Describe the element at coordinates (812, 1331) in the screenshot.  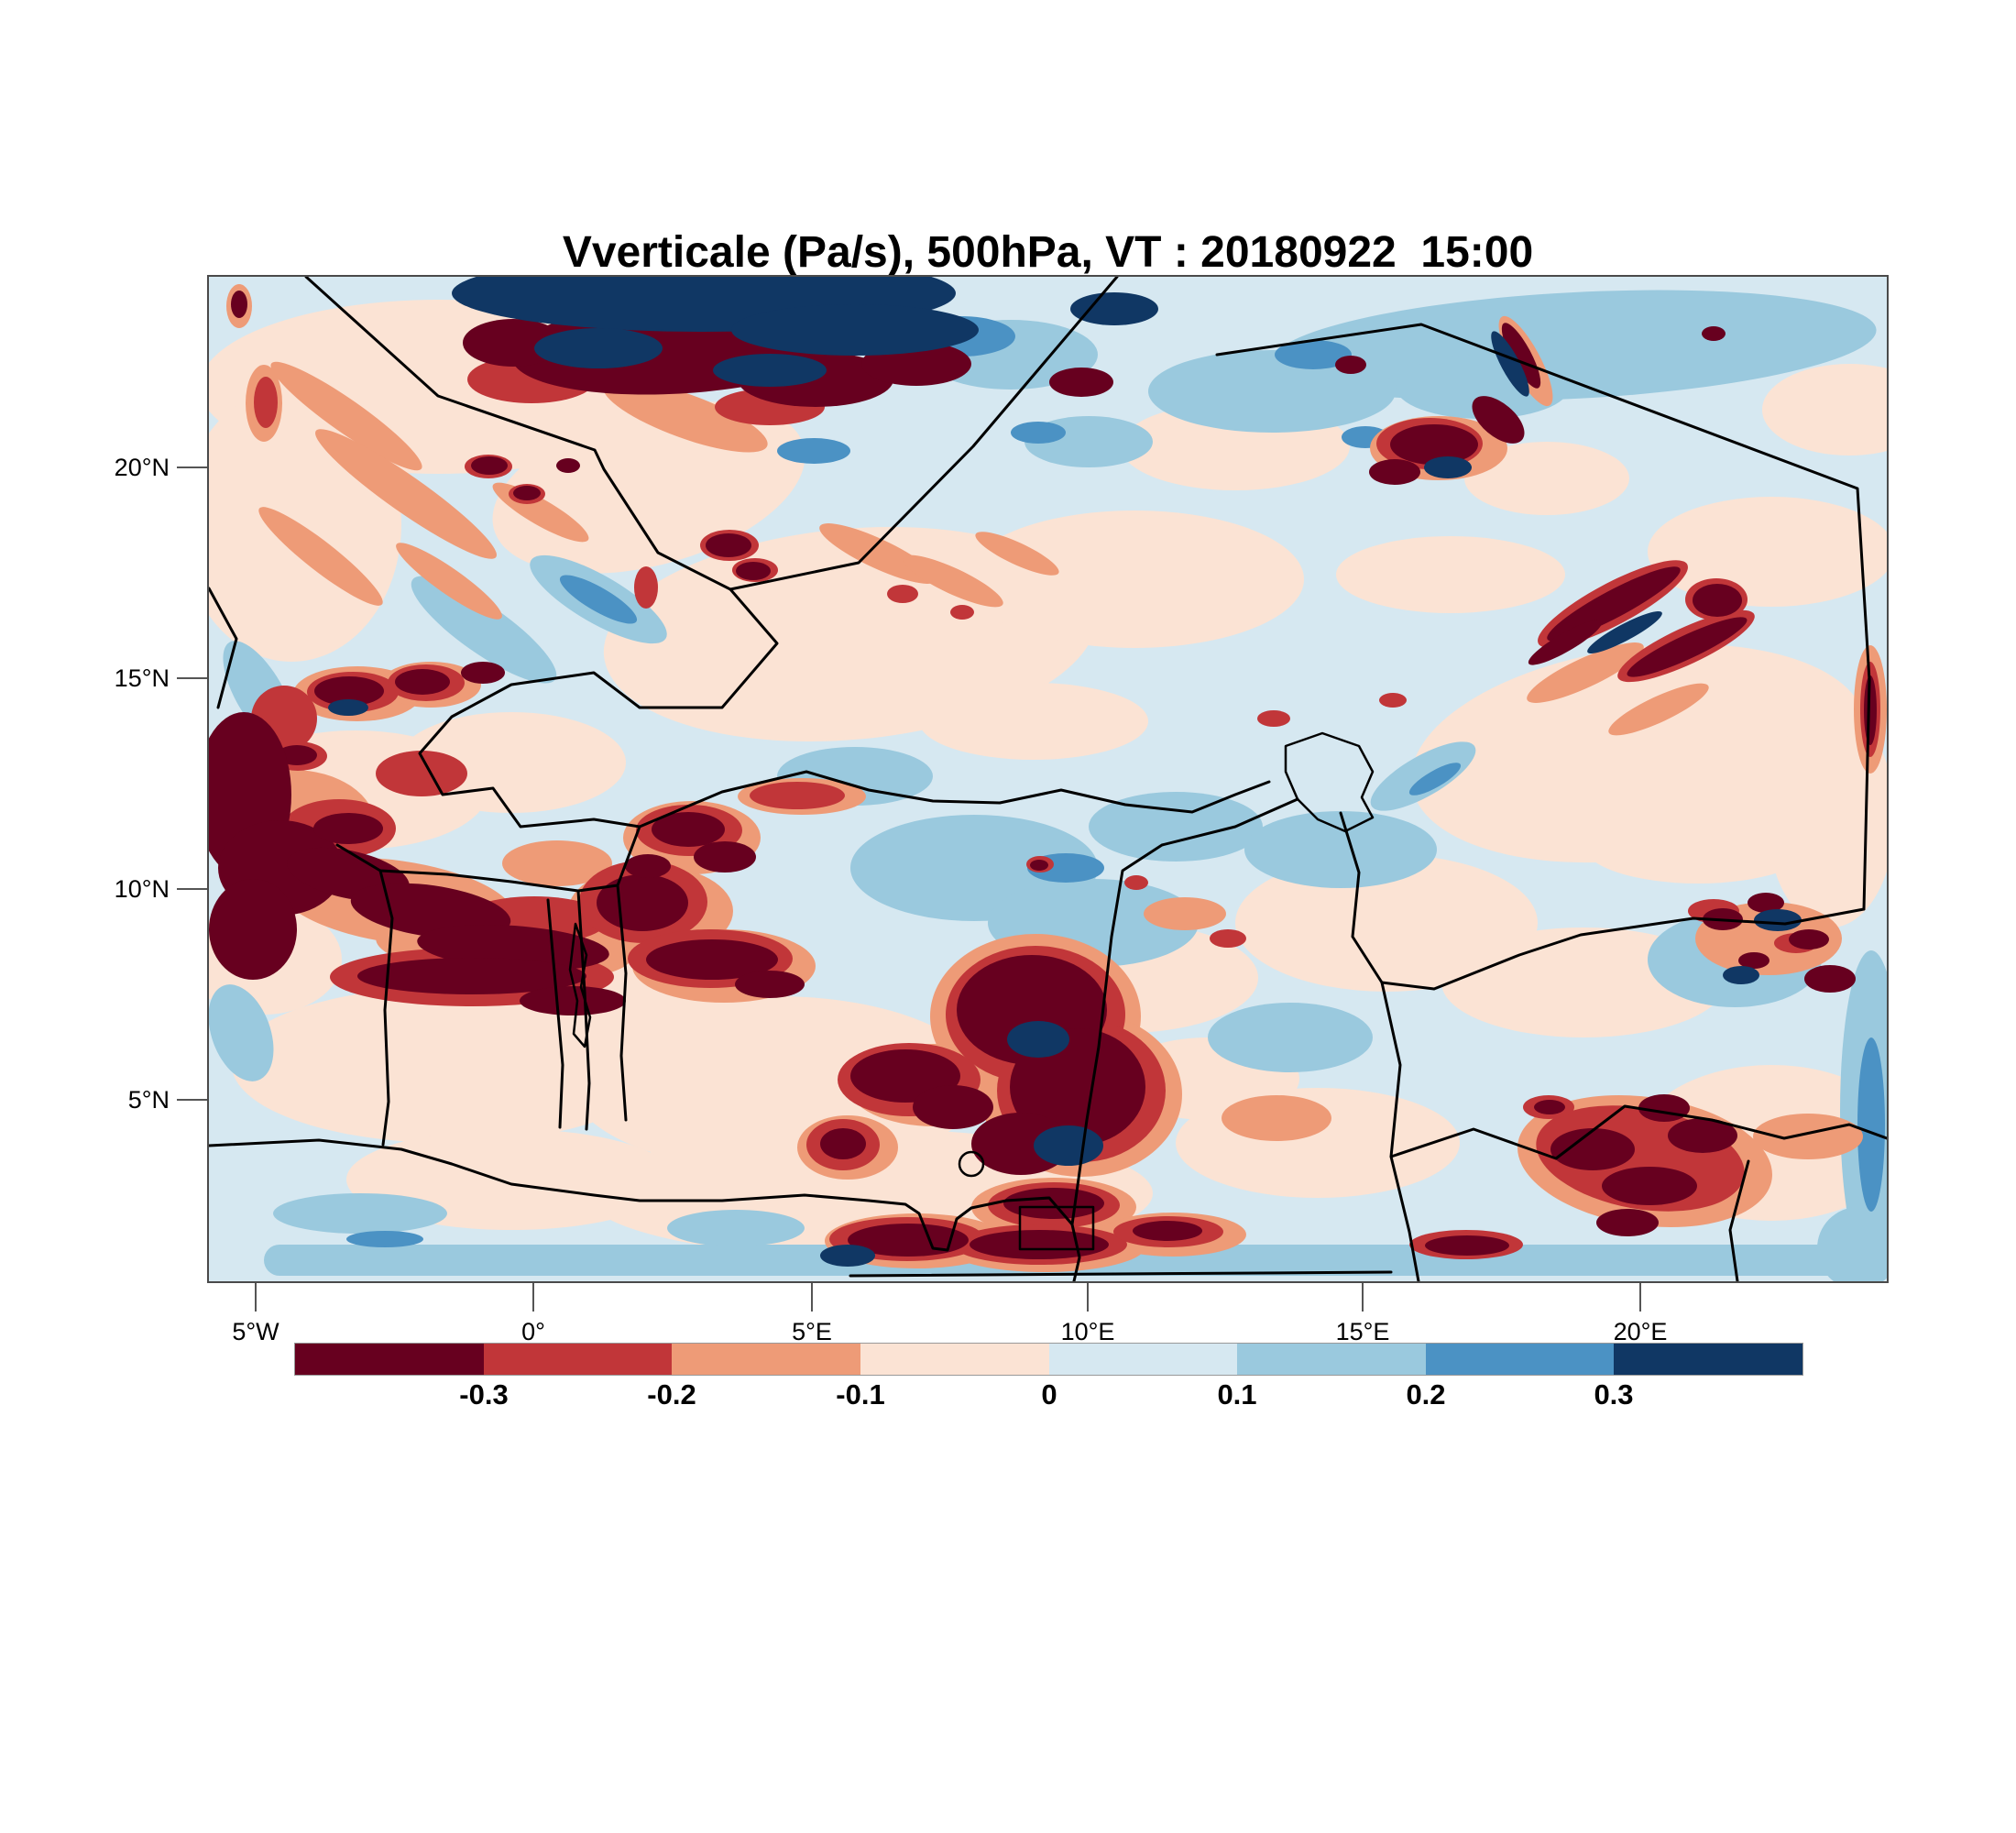
I see `lon-label-5e: 5°E` at that location.